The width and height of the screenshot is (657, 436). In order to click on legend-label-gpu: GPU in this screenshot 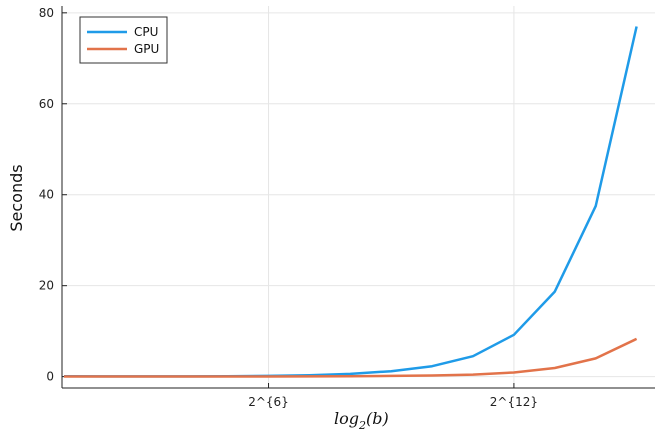, I will do `click(146, 49)`.